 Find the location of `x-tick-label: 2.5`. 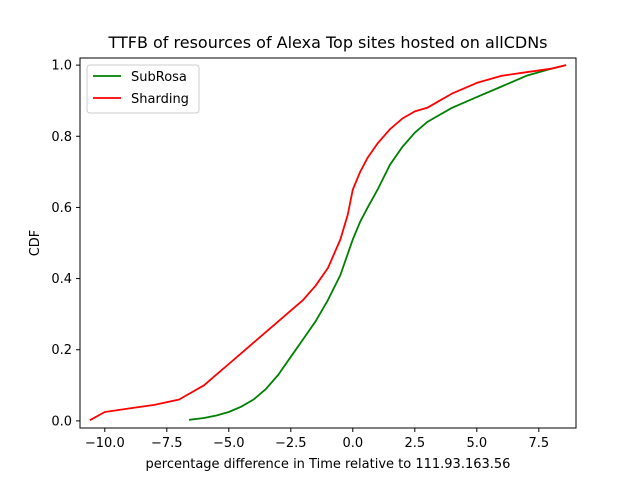

x-tick-label: 2.5 is located at coordinates (414, 443).